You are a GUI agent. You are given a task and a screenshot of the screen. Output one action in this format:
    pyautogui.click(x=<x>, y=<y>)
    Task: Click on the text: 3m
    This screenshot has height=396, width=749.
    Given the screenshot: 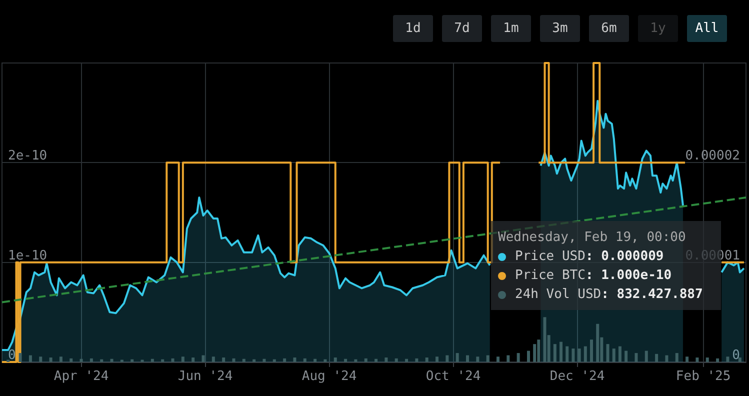 What is the action you would take?
    pyautogui.click(x=560, y=28)
    